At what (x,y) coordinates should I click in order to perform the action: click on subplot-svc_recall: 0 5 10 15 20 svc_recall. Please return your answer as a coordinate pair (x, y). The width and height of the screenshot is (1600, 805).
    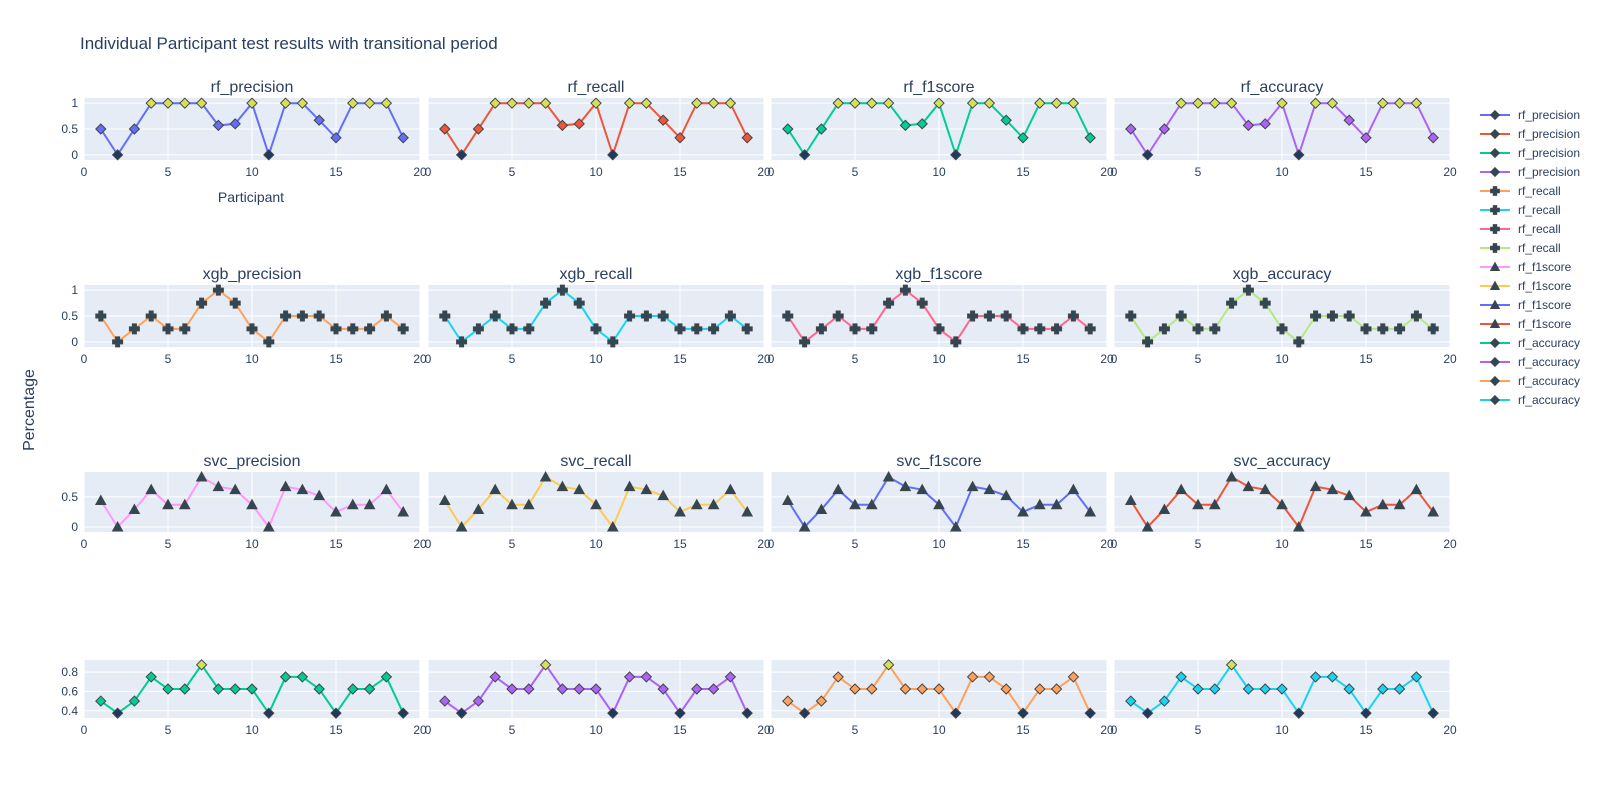
    Looking at the image, I should click on (598, 502).